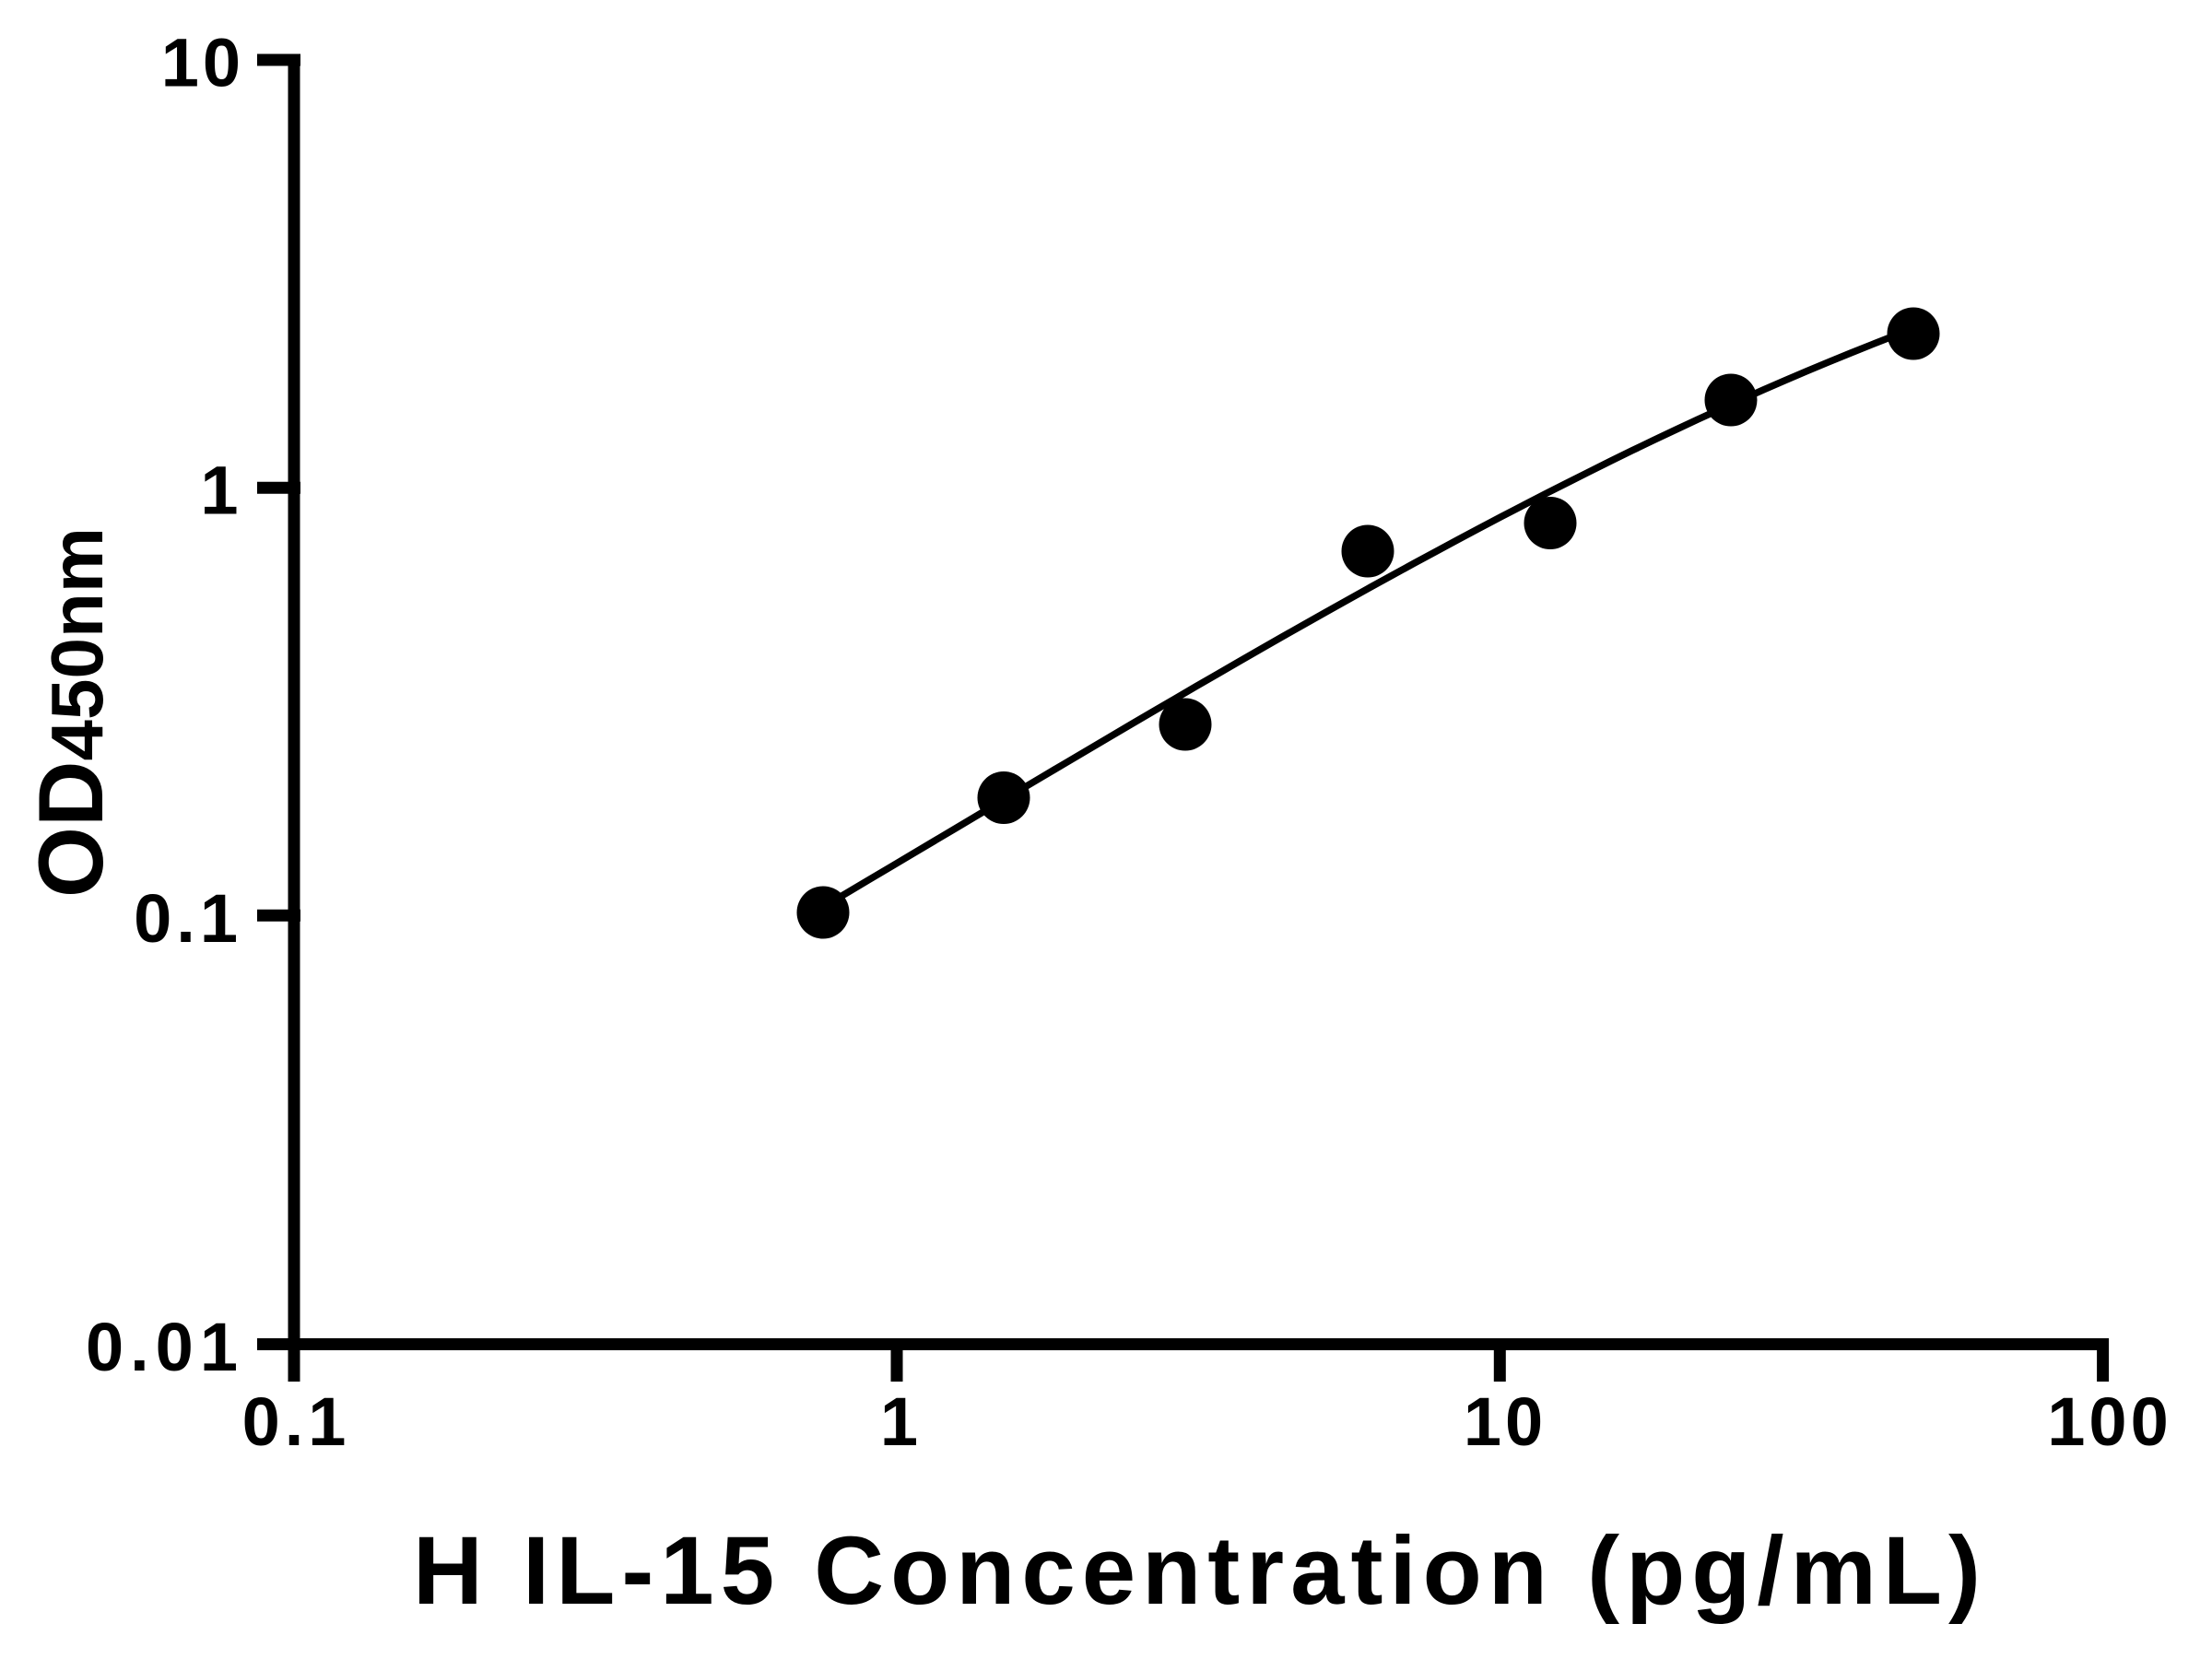 This screenshot has width=2212, height=1659. What do you see at coordinates (70, 712) in the screenshot?
I see `svg-text: OD450nm` at bounding box center [70, 712].